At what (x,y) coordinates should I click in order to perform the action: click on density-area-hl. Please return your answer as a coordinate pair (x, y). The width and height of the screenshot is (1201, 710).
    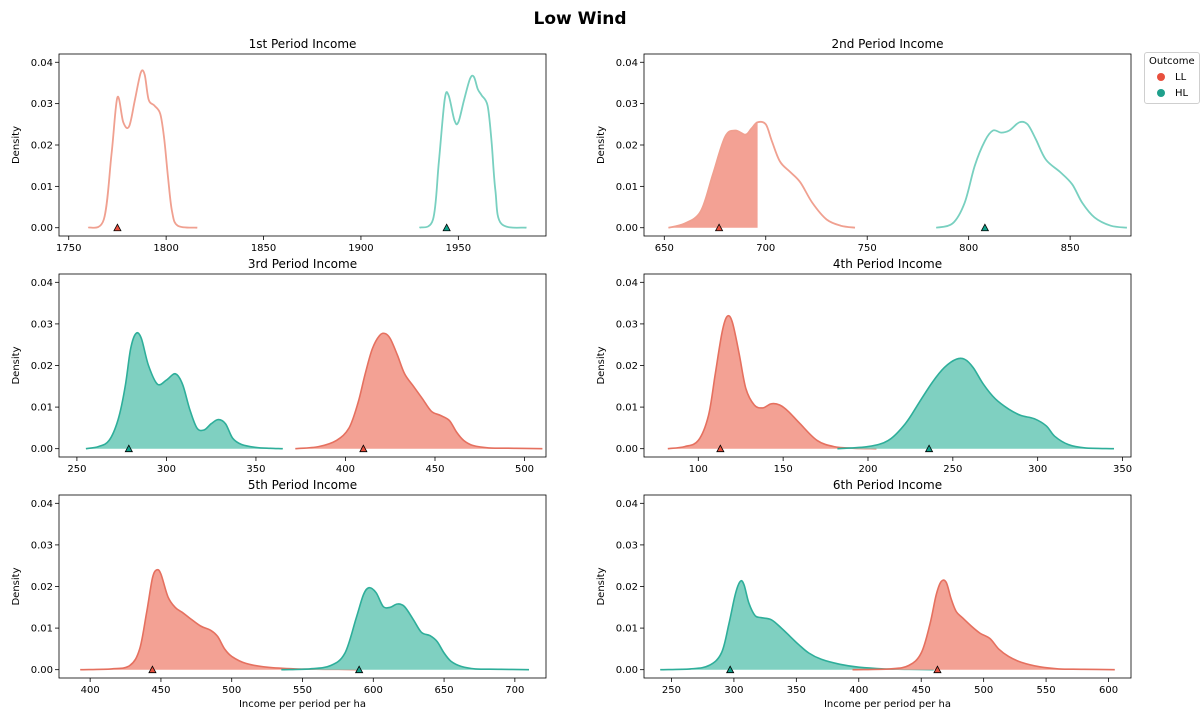
    Looking at the image, I should click on (975, 403).